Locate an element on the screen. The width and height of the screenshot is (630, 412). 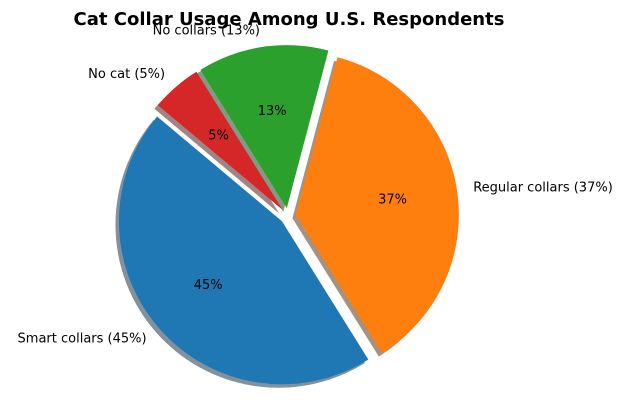
slice-pct-regular-collars: 37% is located at coordinates (392, 200).